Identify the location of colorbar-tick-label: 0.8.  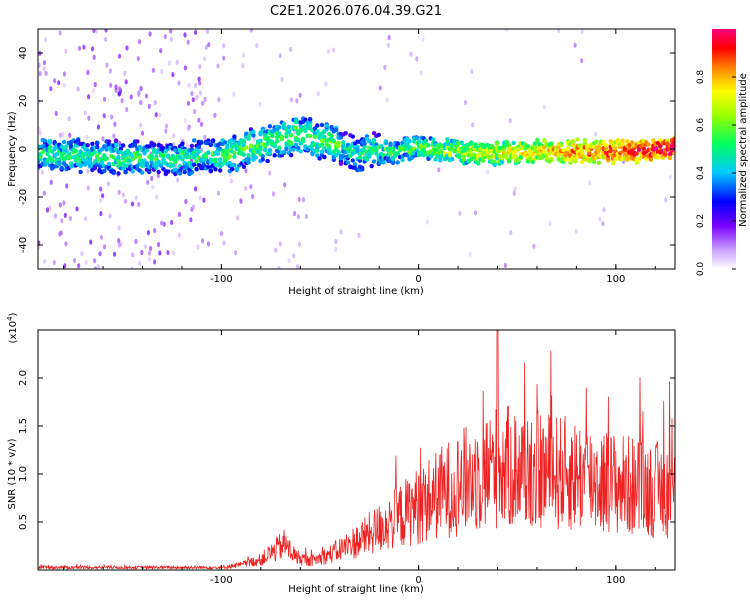
(701, 77).